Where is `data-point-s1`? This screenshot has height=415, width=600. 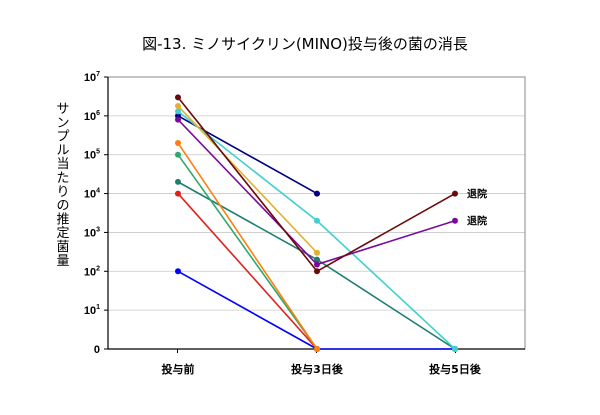 data-point-s1 is located at coordinates (178, 271).